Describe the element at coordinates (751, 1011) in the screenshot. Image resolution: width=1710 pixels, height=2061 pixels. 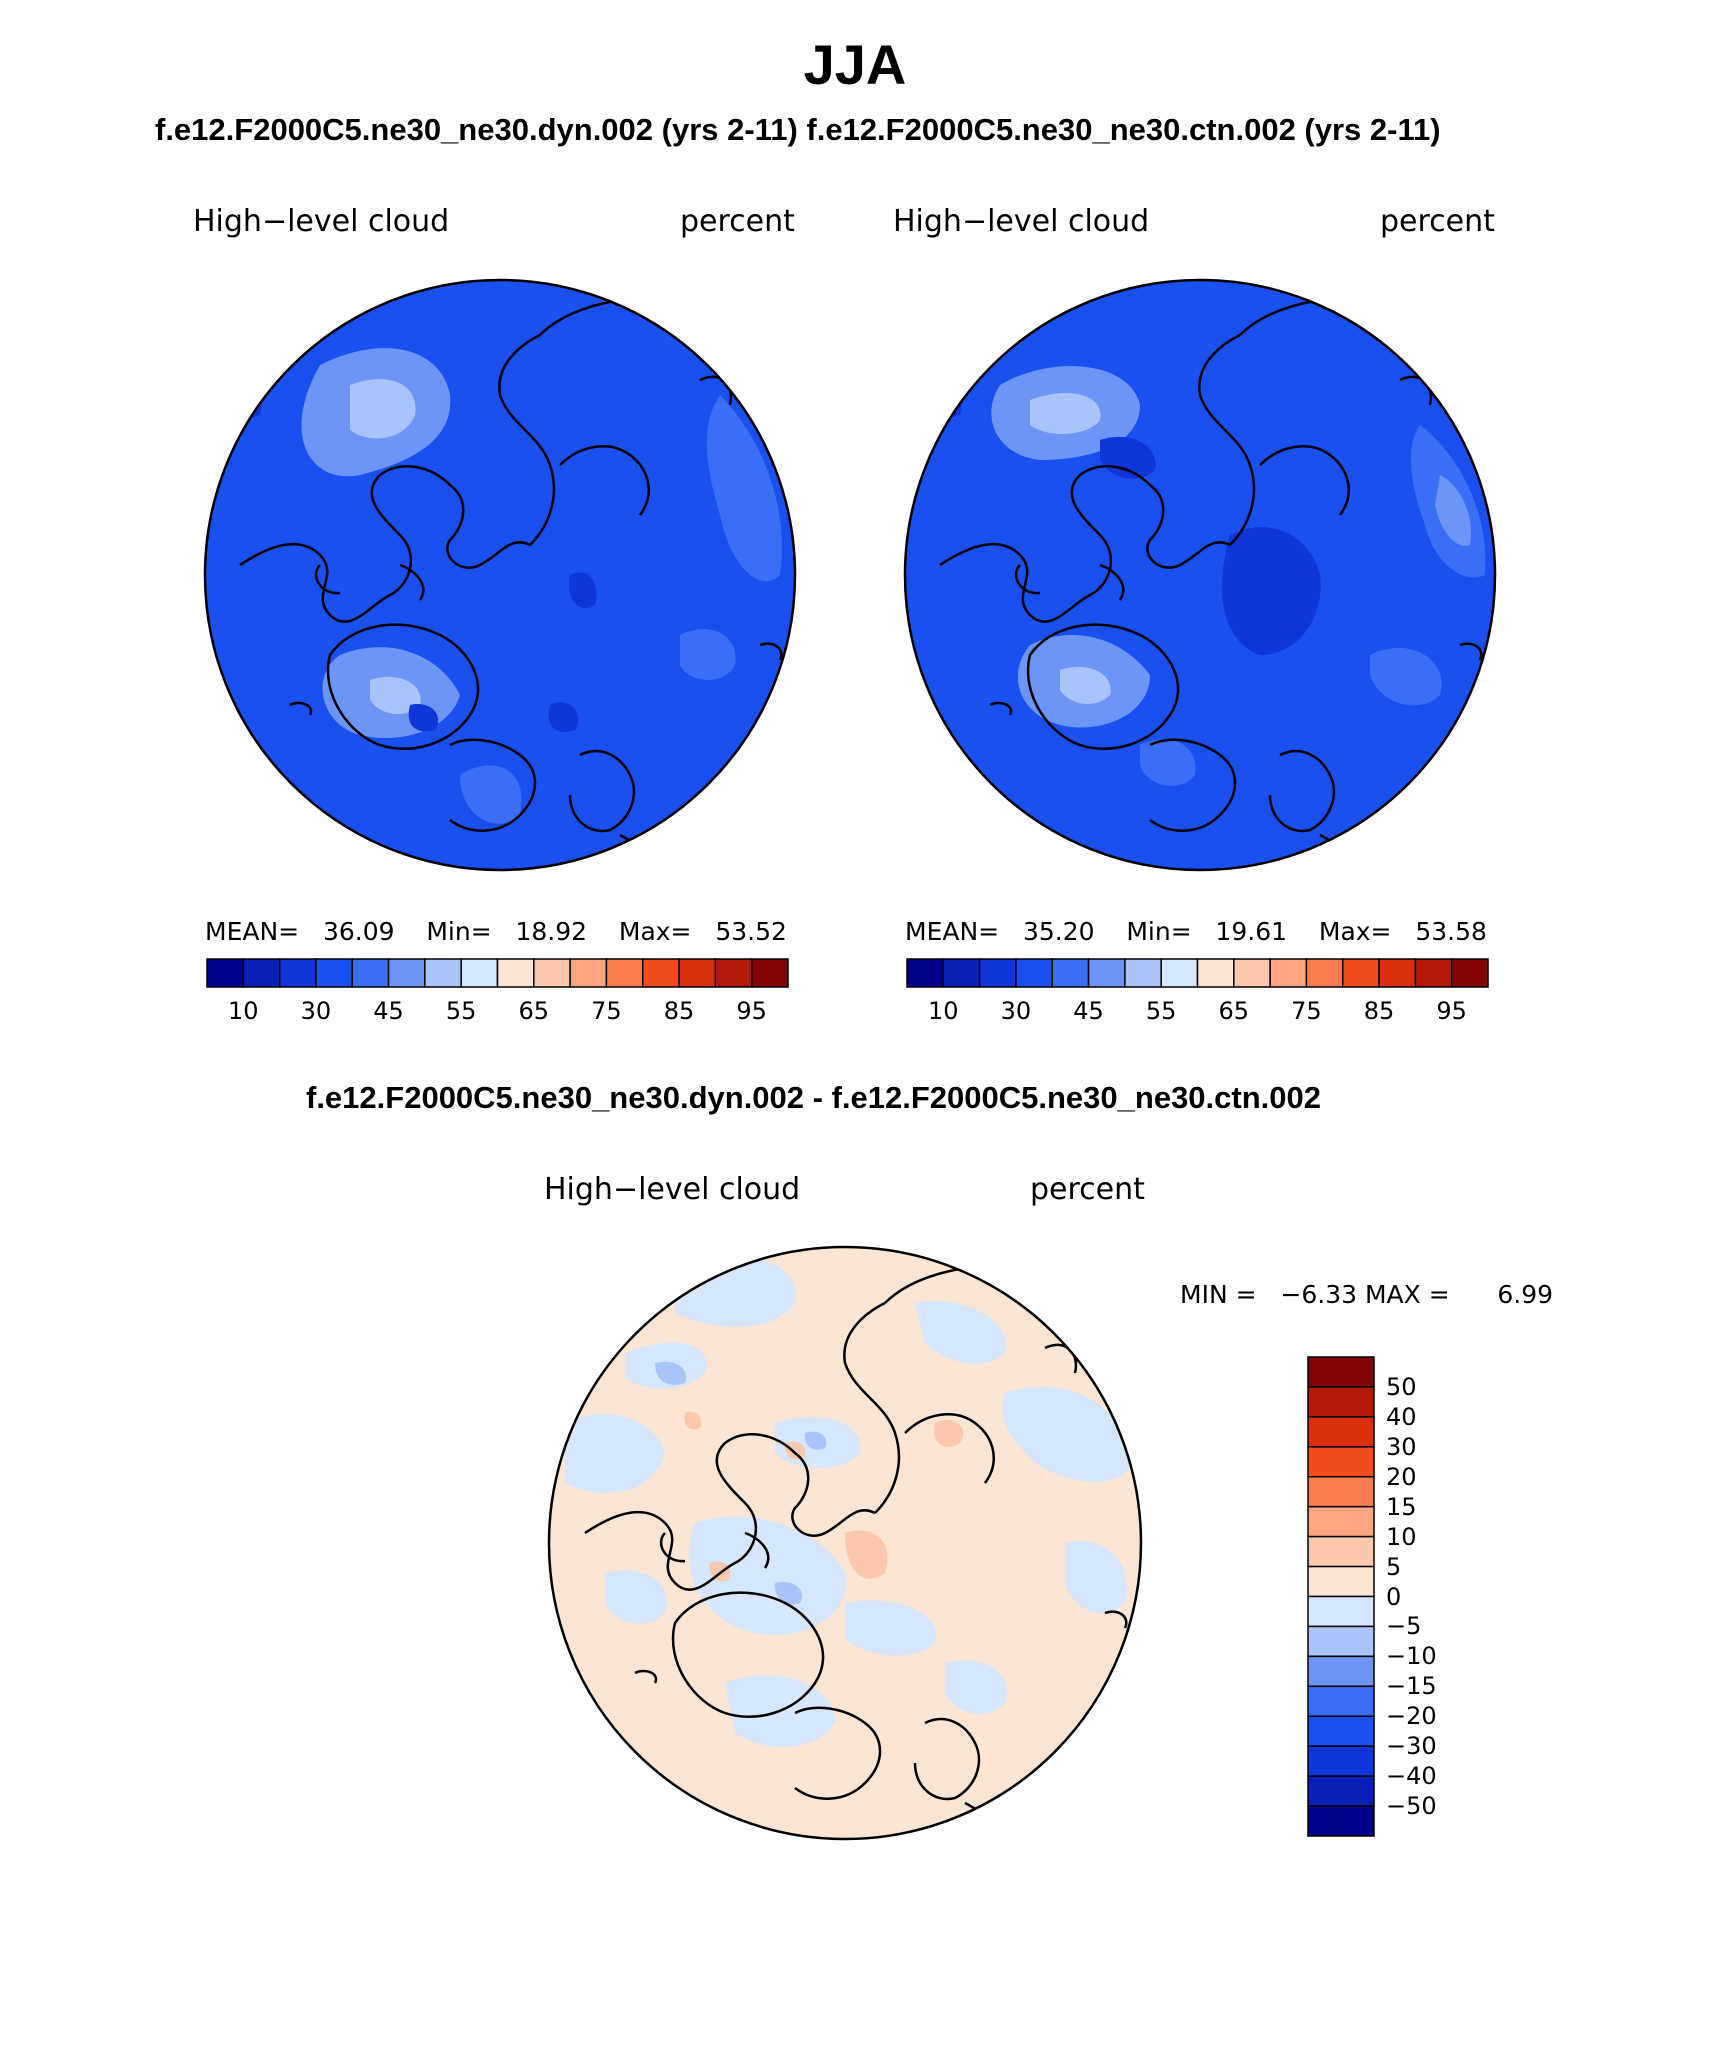
I see `colorbar-tick-label: 95` at that location.